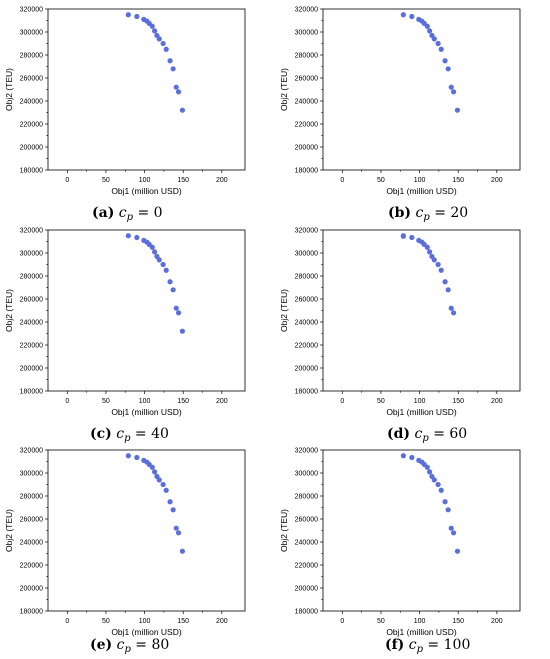 This screenshot has height=659, width=550. I want to click on caption-c: (c) cp = 40, so click(129, 435).